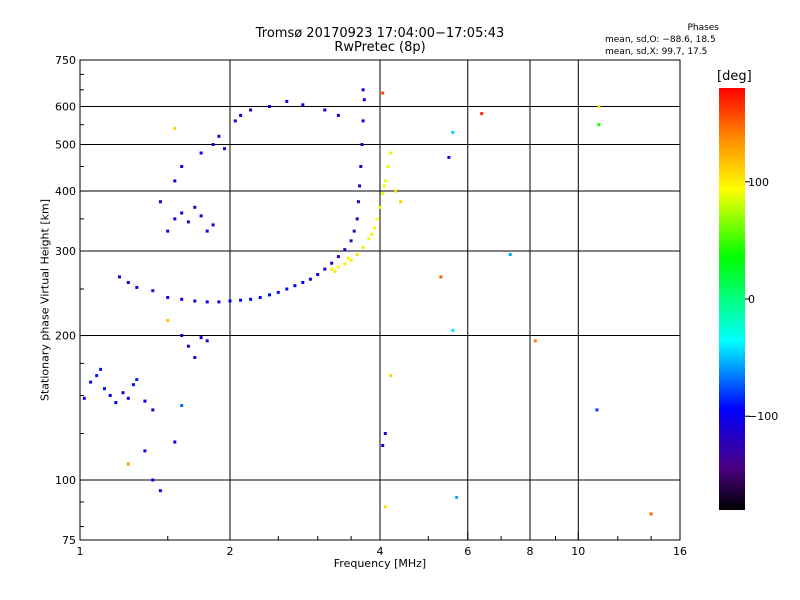  What do you see at coordinates (660, 40) in the screenshot?
I see `phases-o-mode-stats: mean, sd,O: −88.6, 18.5` at bounding box center [660, 40].